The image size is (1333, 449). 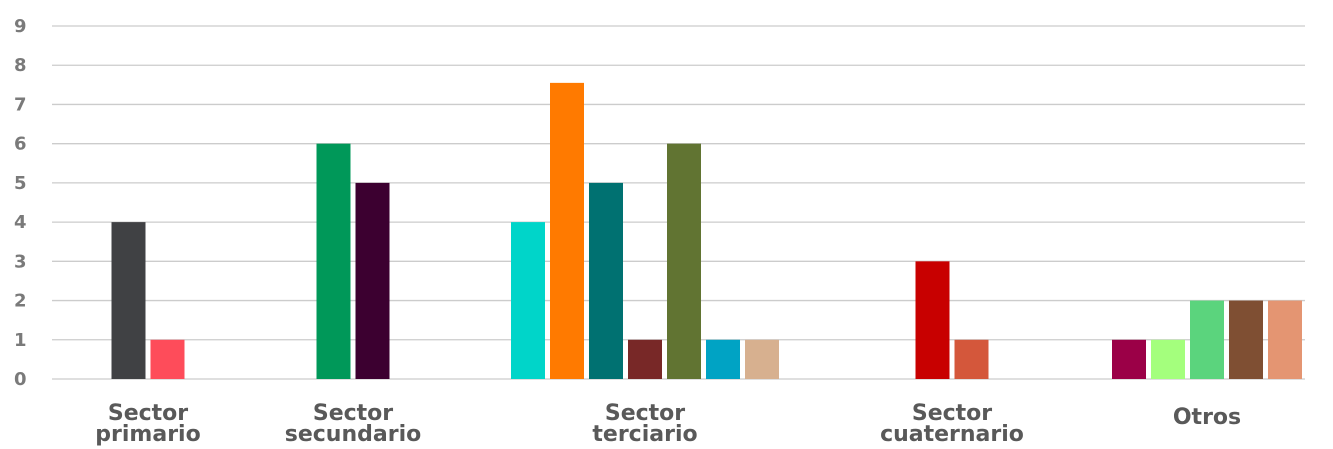 What do you see at coordinates (1207, 417) in the screenshot?
I see `category-label: Otros` at bounding box center [1207, 417].